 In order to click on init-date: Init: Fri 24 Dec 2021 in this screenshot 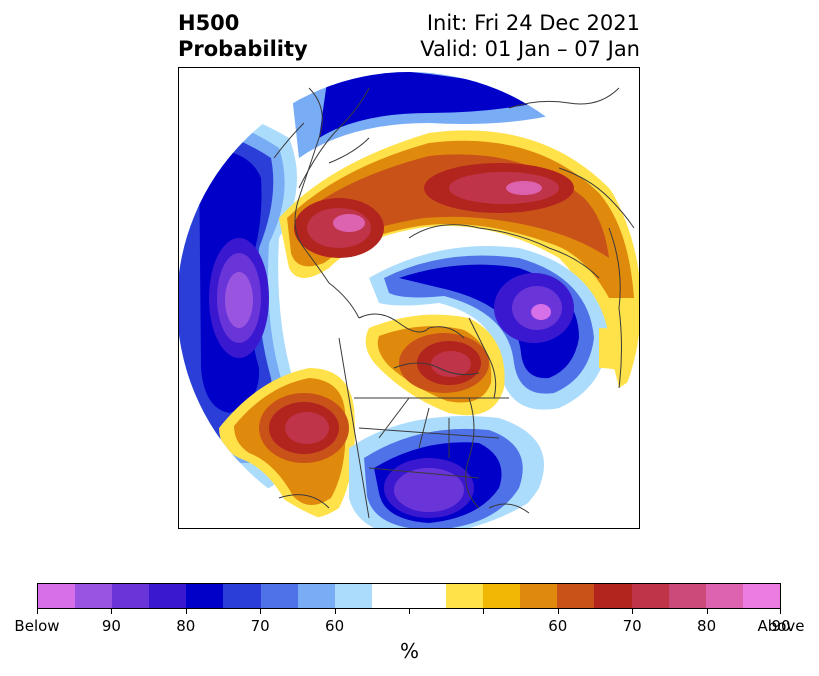, I will do `click(533, 23)`.